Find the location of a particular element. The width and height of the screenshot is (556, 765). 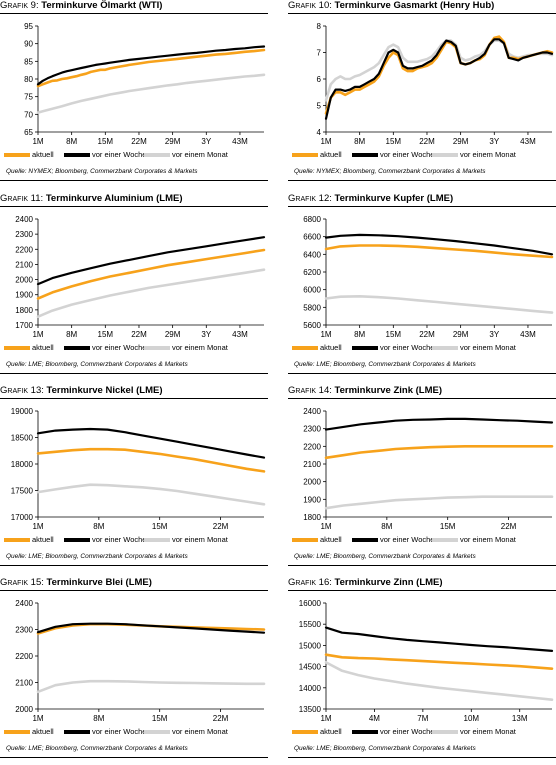

x-tick-label: 22M is located at coordinates (509, 526).